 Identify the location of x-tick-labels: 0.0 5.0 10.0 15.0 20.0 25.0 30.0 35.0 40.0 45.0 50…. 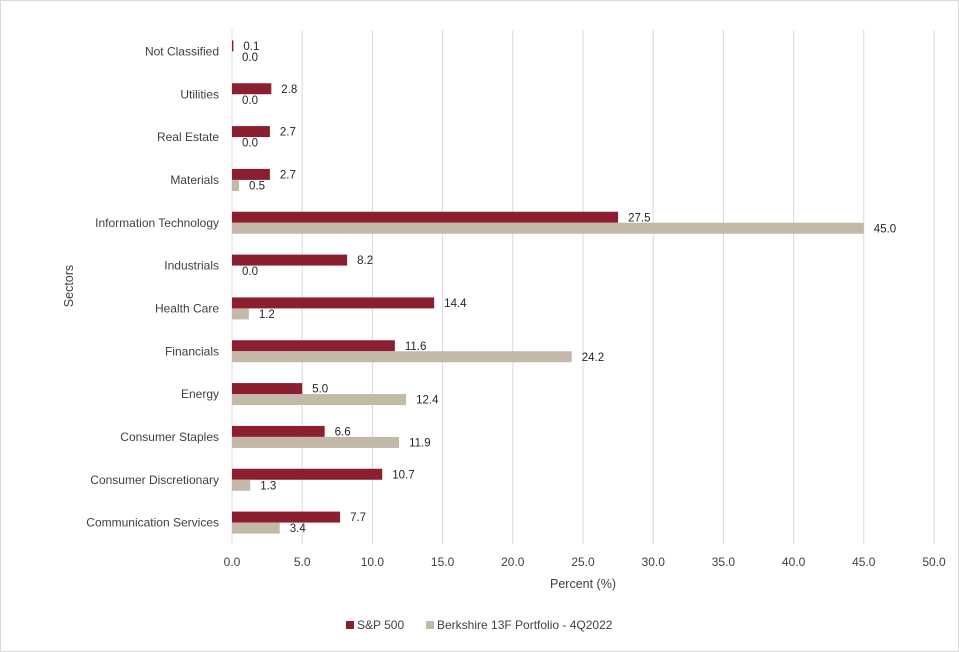
(585, 562).